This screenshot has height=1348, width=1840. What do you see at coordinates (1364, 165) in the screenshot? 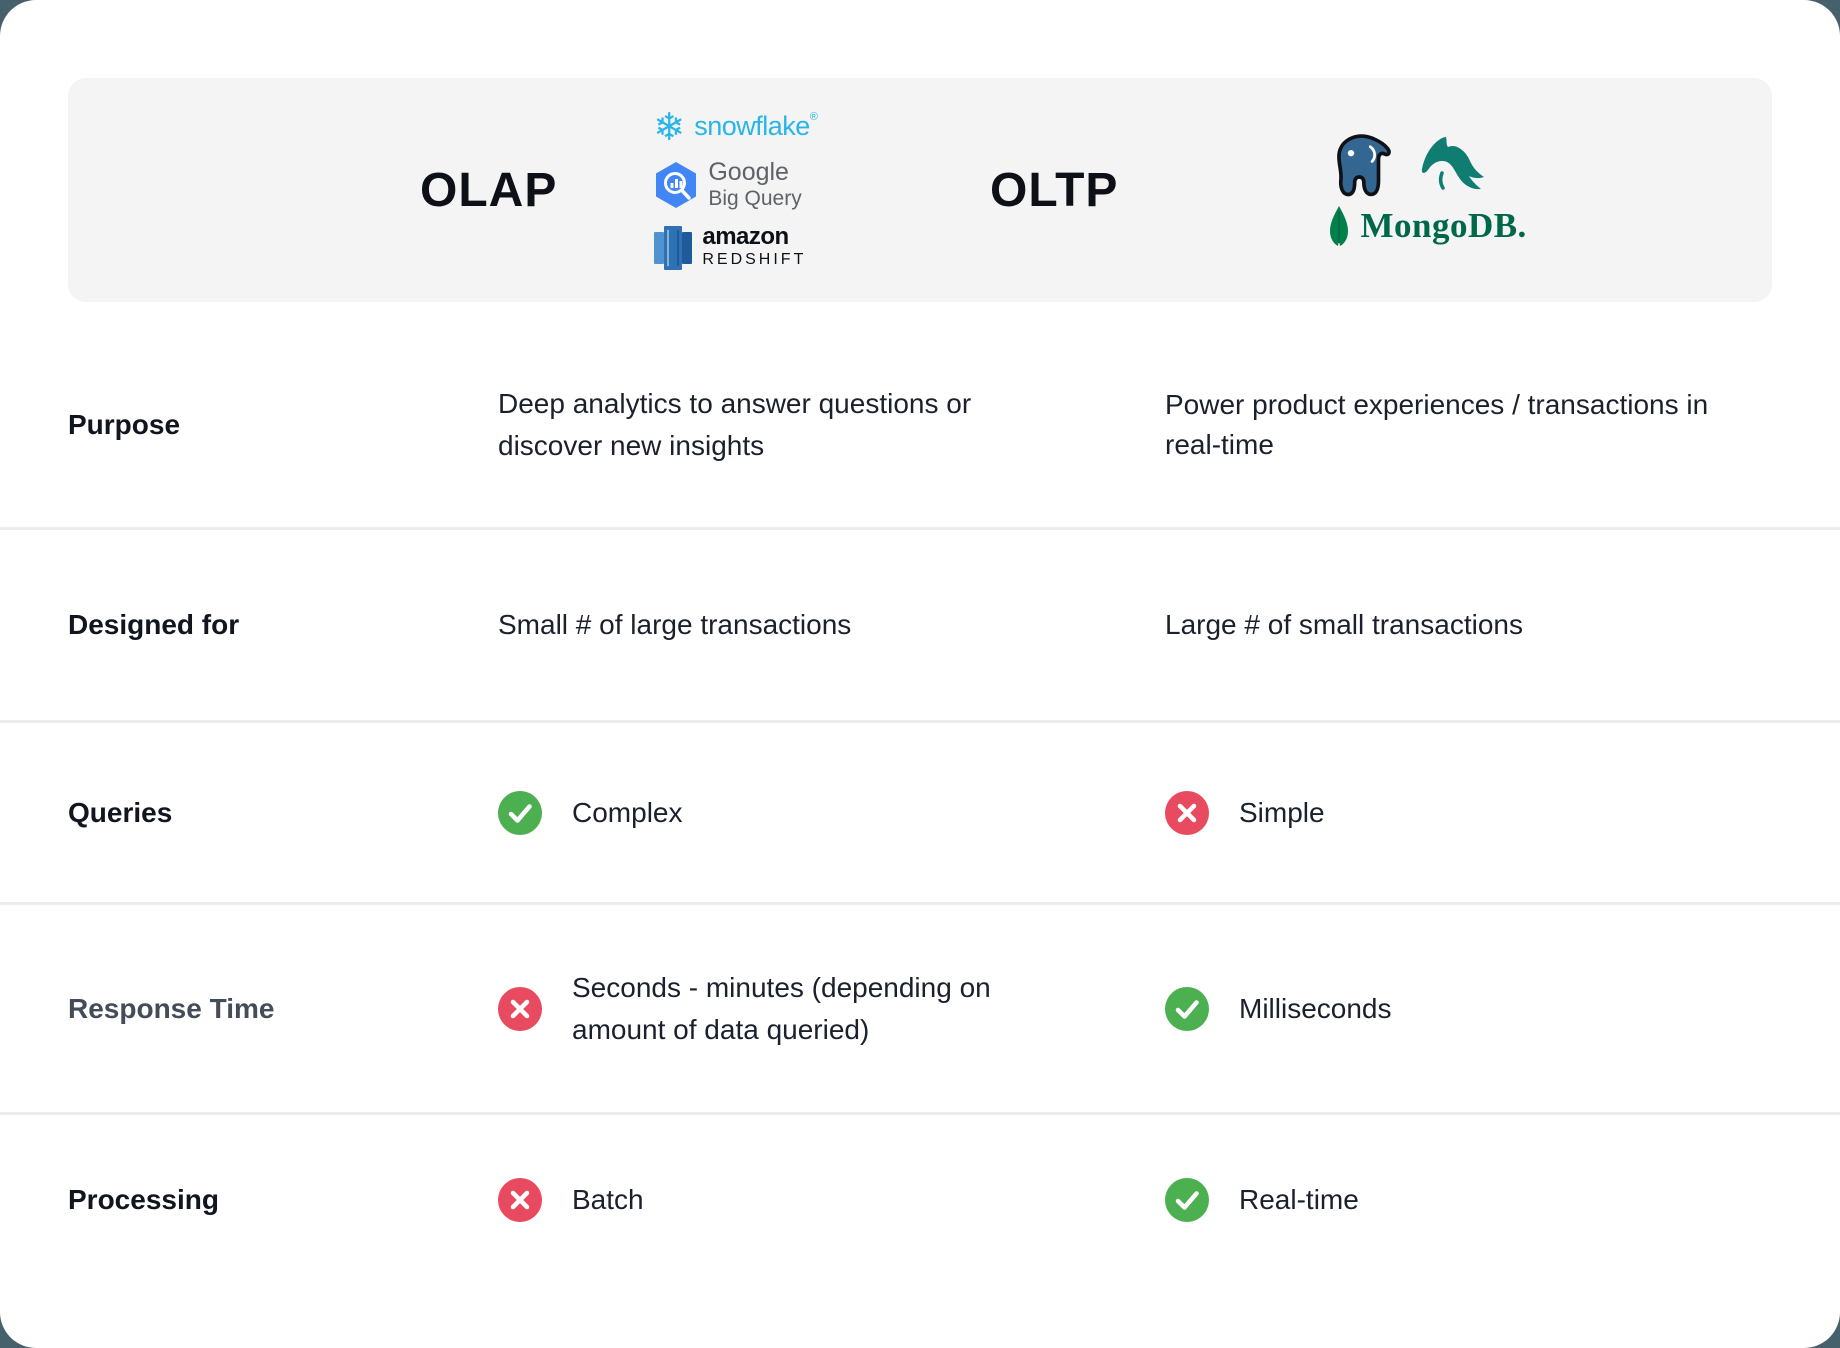
I see `postgresql-elephant-icon` at bounding box center [1364, 165].